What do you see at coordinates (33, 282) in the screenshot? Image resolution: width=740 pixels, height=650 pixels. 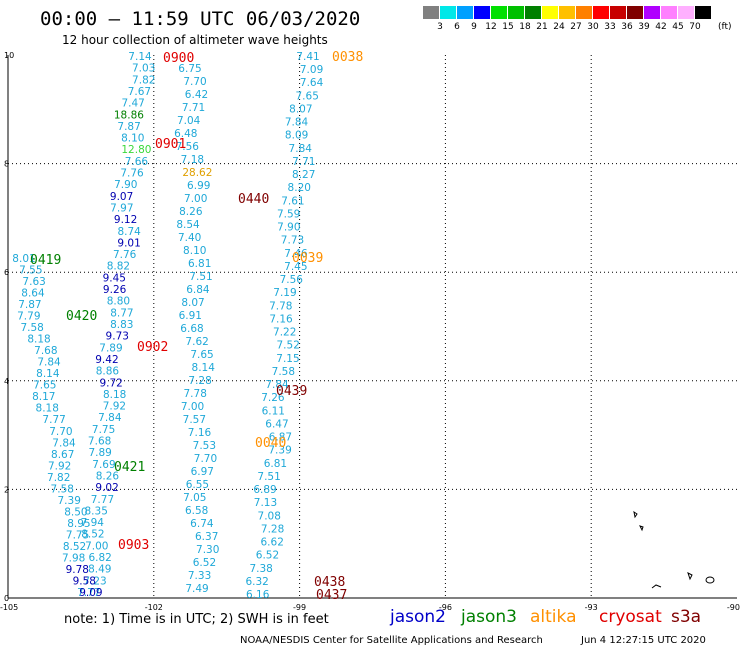 I see `wave-height-label: 7.63` at bounding box center [33, 282].